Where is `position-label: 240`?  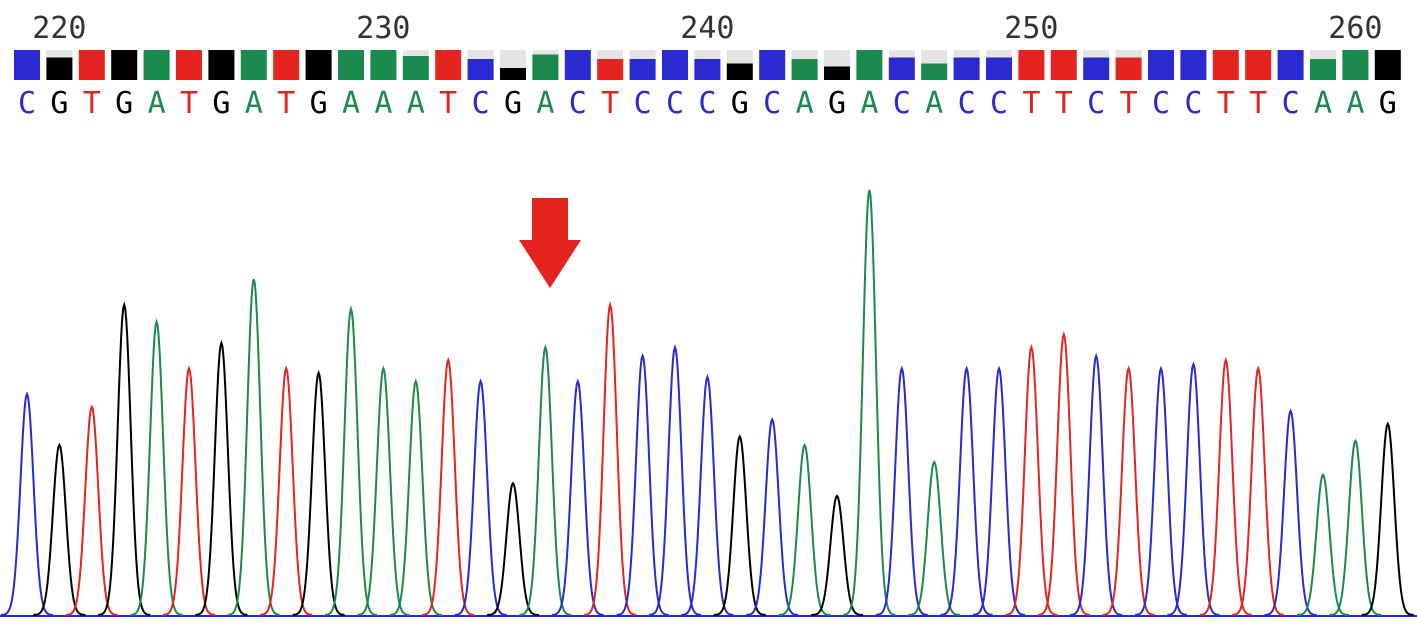 position-label: 240 is located at coordinates (707, 28).